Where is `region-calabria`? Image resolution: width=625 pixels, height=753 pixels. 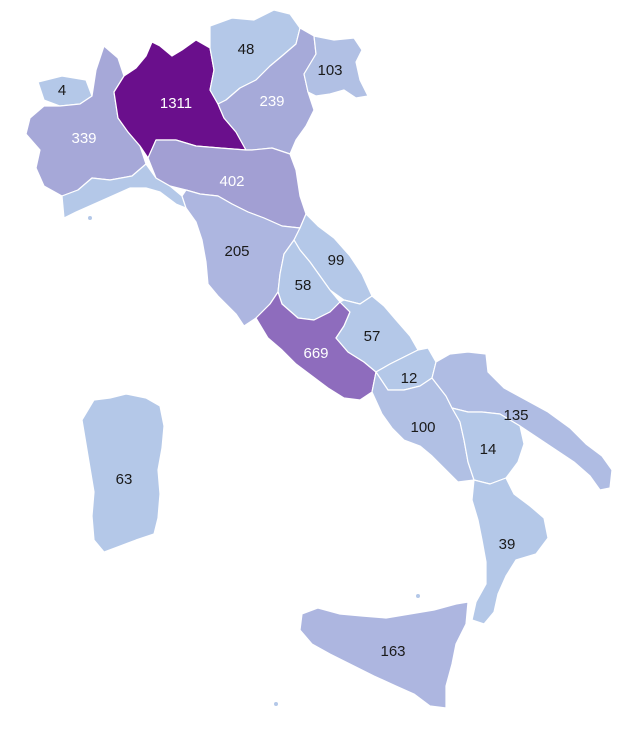 region-calabria is located at coordinates (510, 551).